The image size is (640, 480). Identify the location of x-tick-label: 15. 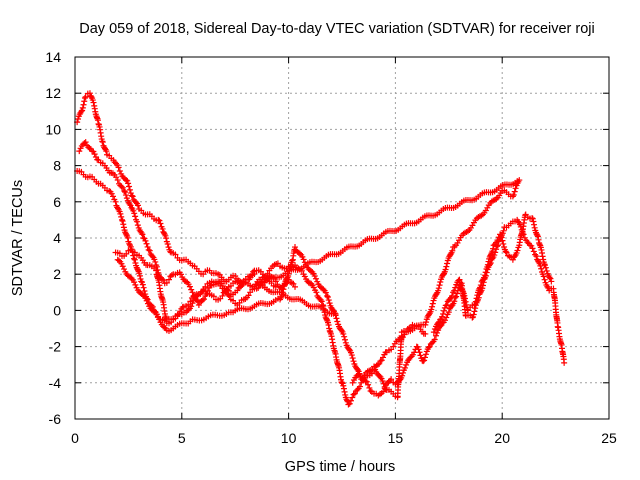
(396, 438).